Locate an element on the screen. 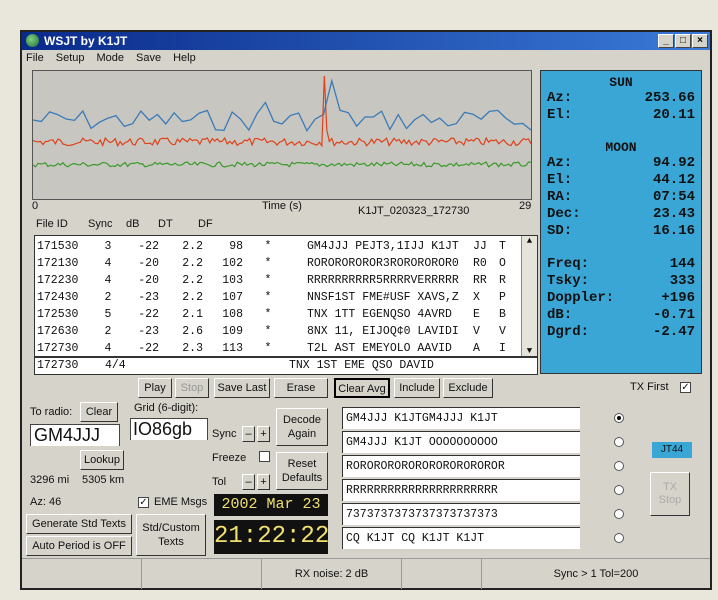 Image resolution: width=718 pixels, height=600 pixels. astro-row: SD: 16.16 is located at coordinates (621, 231).